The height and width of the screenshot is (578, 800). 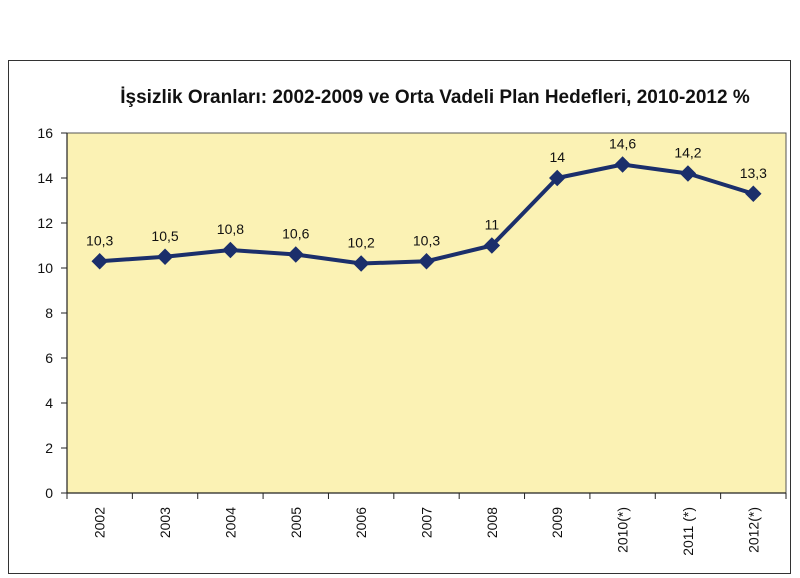 What do you see at coordinates (296, 522) in the screenshot?
I see `x-tick-label: 2005` at bounding box center [296, 522].